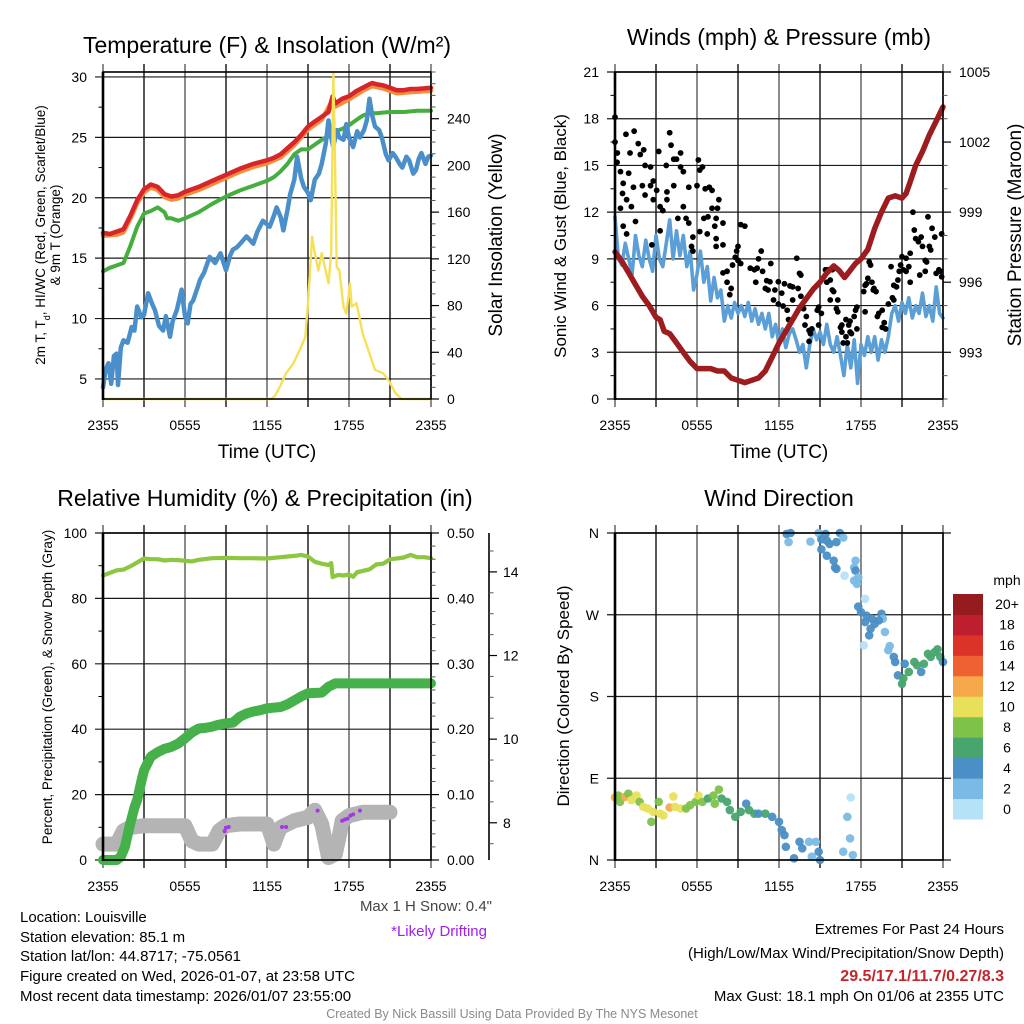 The image size is (1024, 1024). I want to click on colorbar-label: 2, so click(1007, 788).